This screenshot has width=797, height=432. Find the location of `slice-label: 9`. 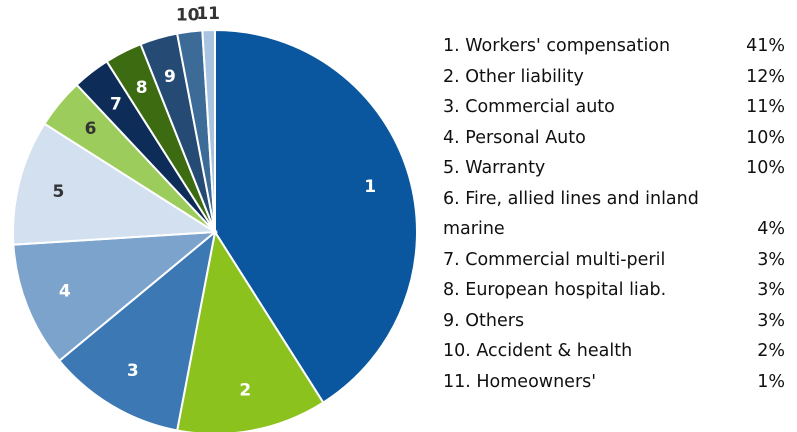

slice-label: 9 is located at coordinates (170, 77).